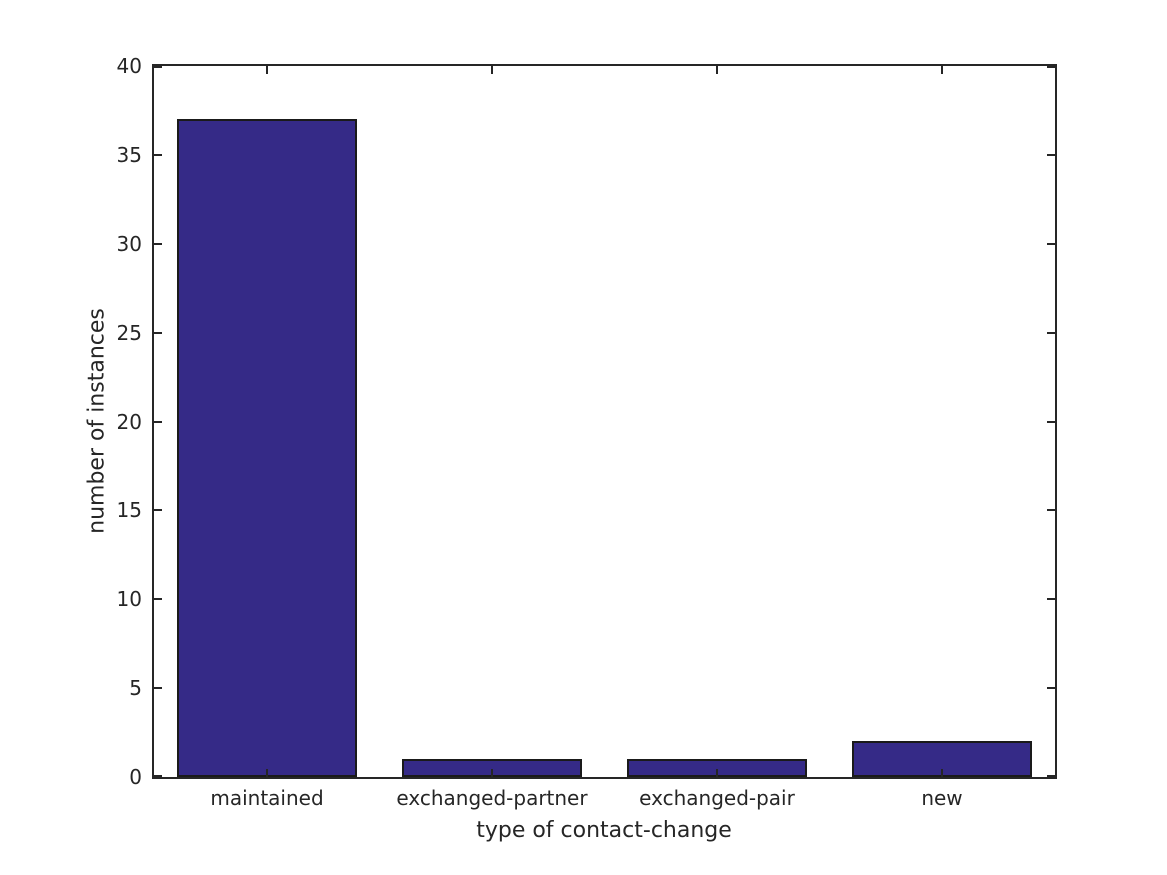  I want to click on y-tick-label: 30, so click(129, 244).